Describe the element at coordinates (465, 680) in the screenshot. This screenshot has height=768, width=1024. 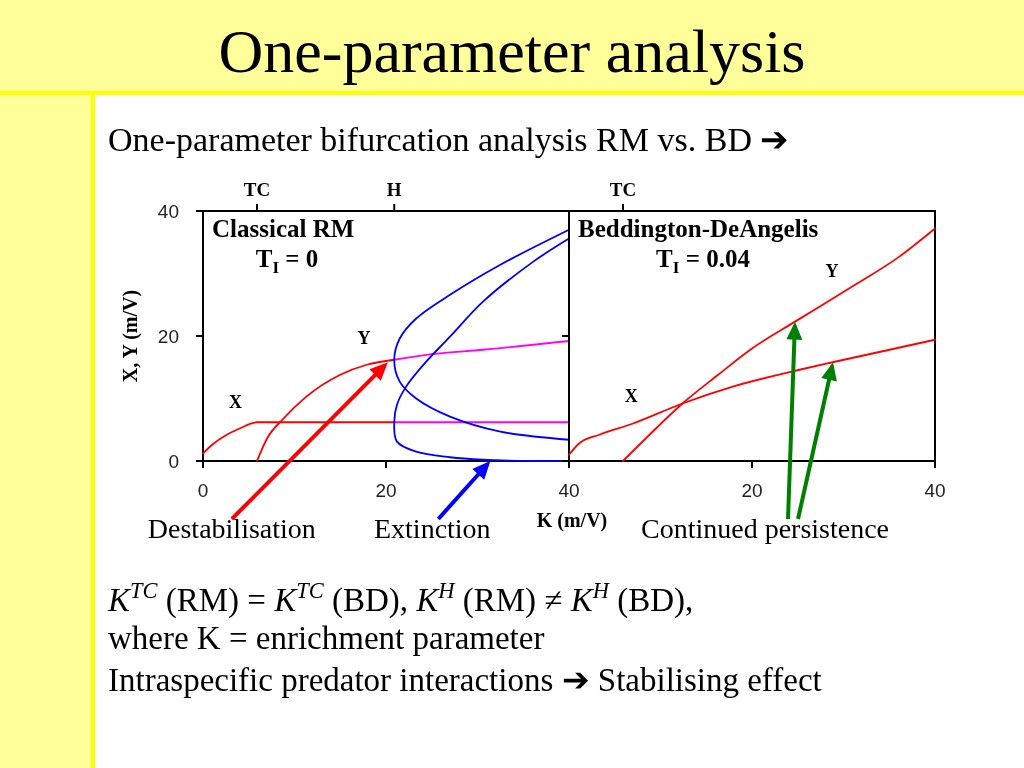
I see `text: Intraspecific predator interactions ➔ Stabilising effect` at that location.